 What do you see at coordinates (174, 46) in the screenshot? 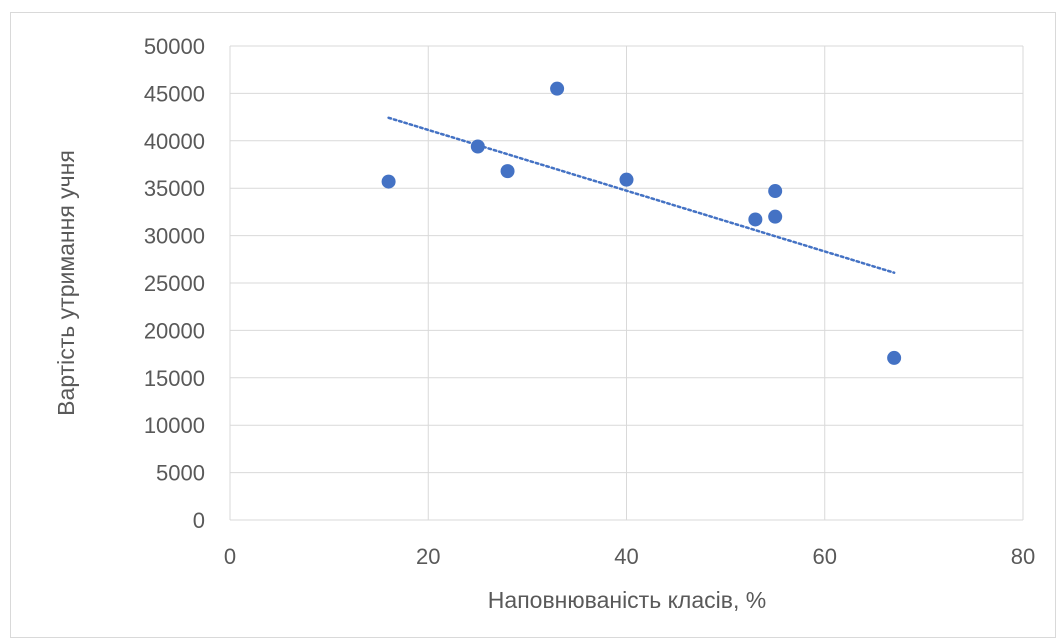
I see `y-tick-label: 50000` at bounding box center [174, 46].